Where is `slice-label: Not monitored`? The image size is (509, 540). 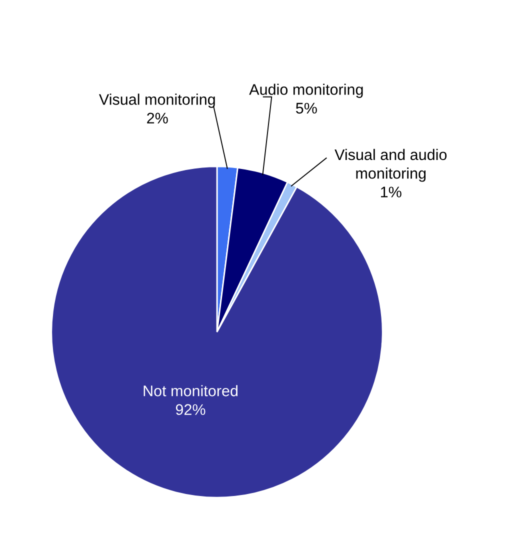 slice-label: Not monitored is located at coordinates (191, 390).